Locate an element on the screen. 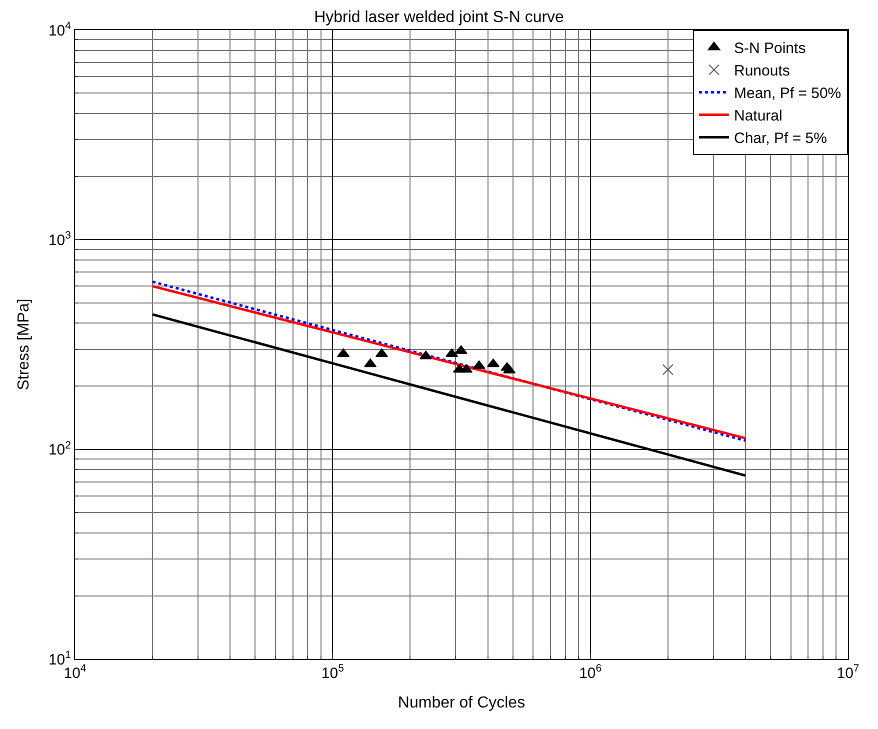  y-tick-label: 10$^{4}$ is located at coordinates (60, 30).